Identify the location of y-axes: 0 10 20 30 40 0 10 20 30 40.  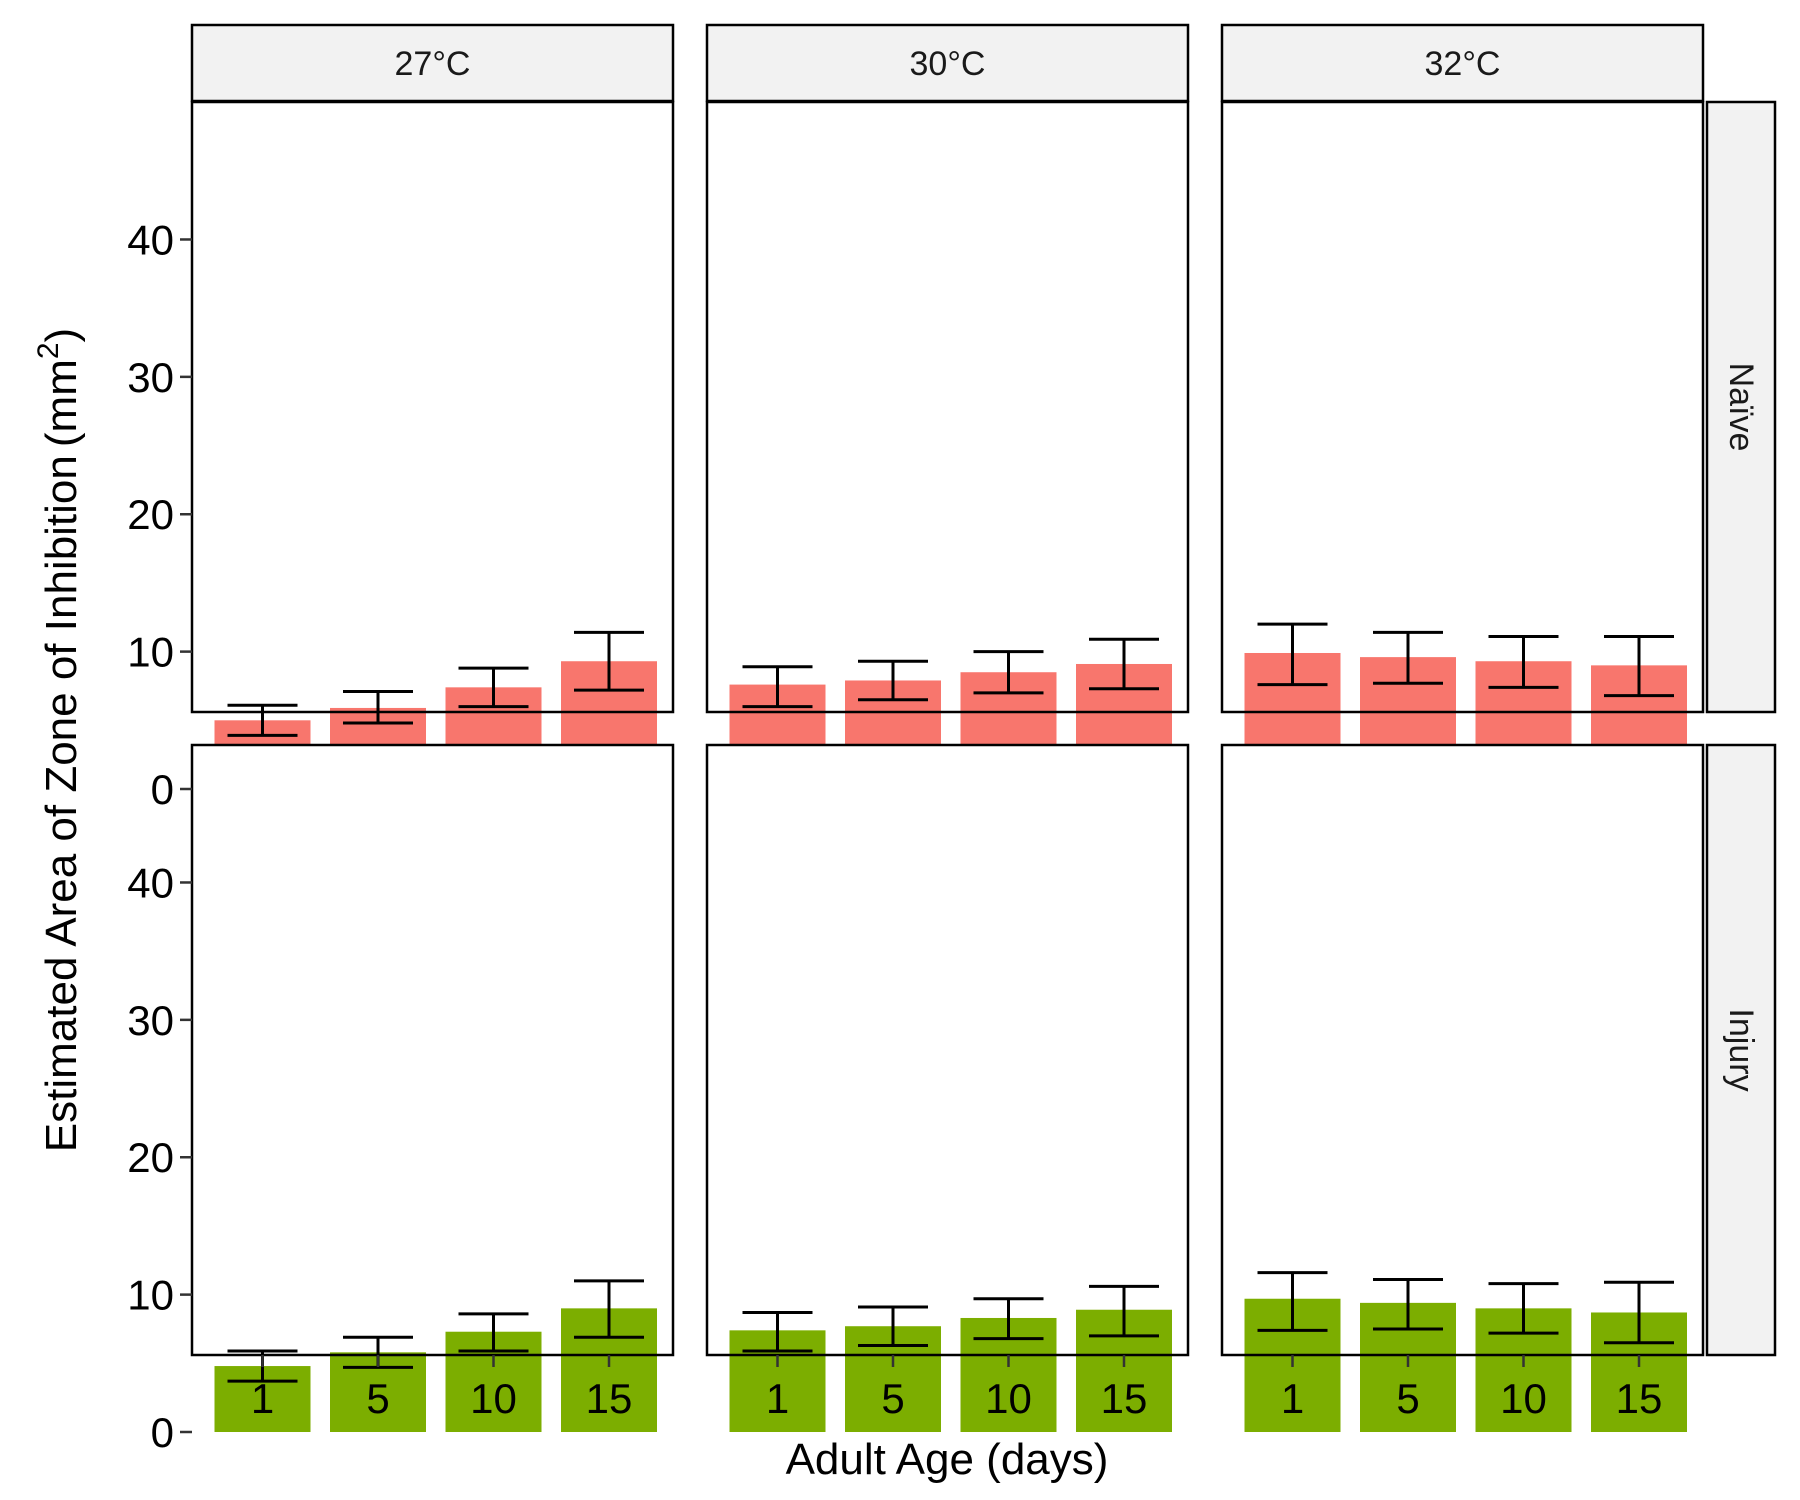
(159, 836).